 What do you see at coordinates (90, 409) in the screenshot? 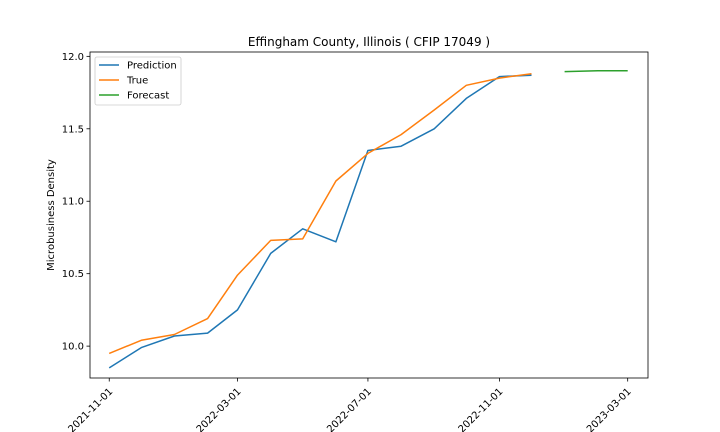
I see `x-tick-label: 2021-11-01` at bounding box center [90, 409].